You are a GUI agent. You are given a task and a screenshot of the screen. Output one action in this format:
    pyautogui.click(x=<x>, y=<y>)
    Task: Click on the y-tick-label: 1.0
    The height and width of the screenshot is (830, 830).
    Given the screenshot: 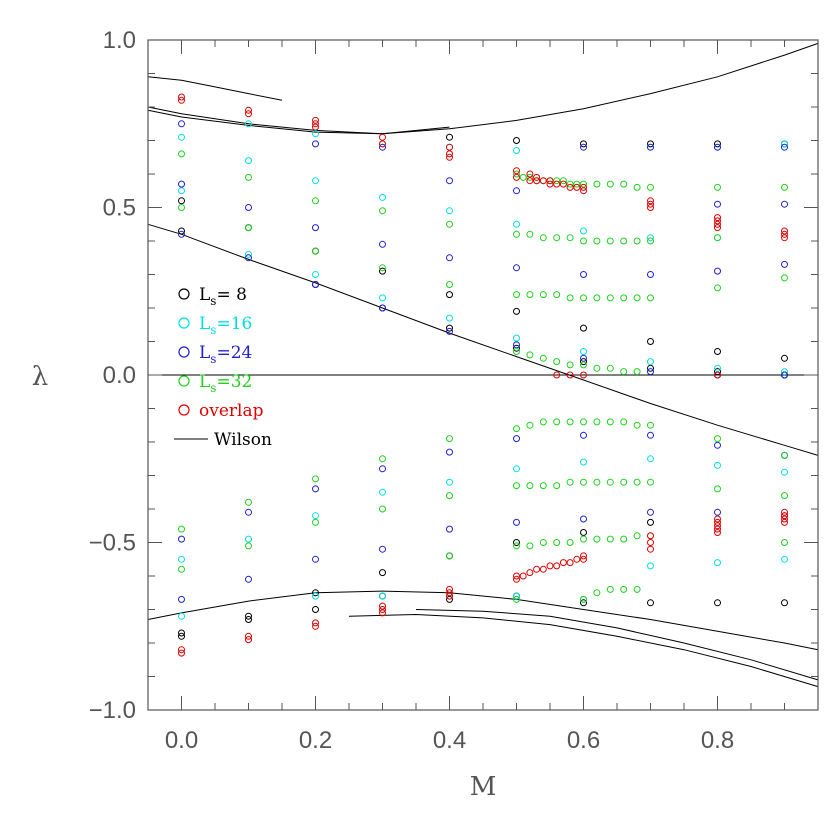 What is the action you would take?
    pyautogui.click(x=119, y=40)
    